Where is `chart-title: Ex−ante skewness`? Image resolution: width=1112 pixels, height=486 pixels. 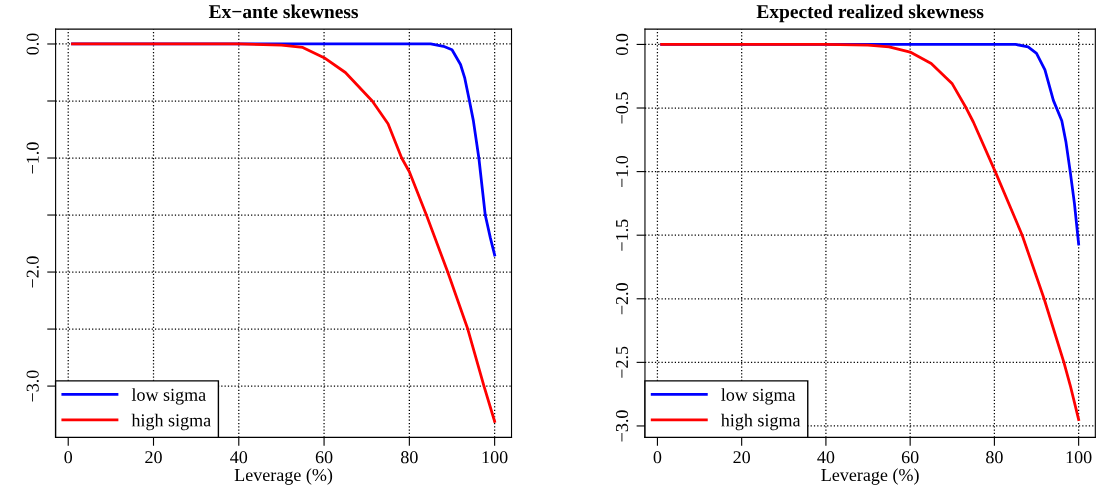
chart-title: Ex−ante skewness is located at coordinates (283, 11).